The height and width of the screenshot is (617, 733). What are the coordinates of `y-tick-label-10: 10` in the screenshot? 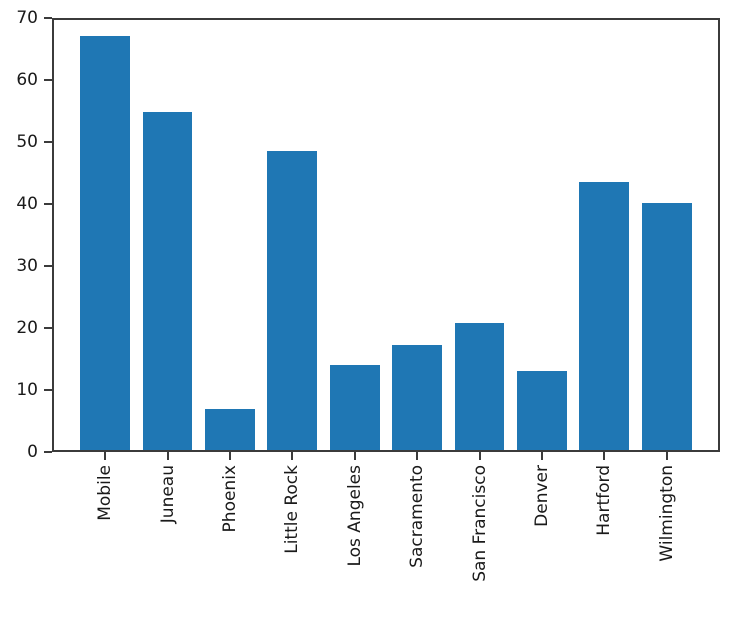 It's located at (27, 390).